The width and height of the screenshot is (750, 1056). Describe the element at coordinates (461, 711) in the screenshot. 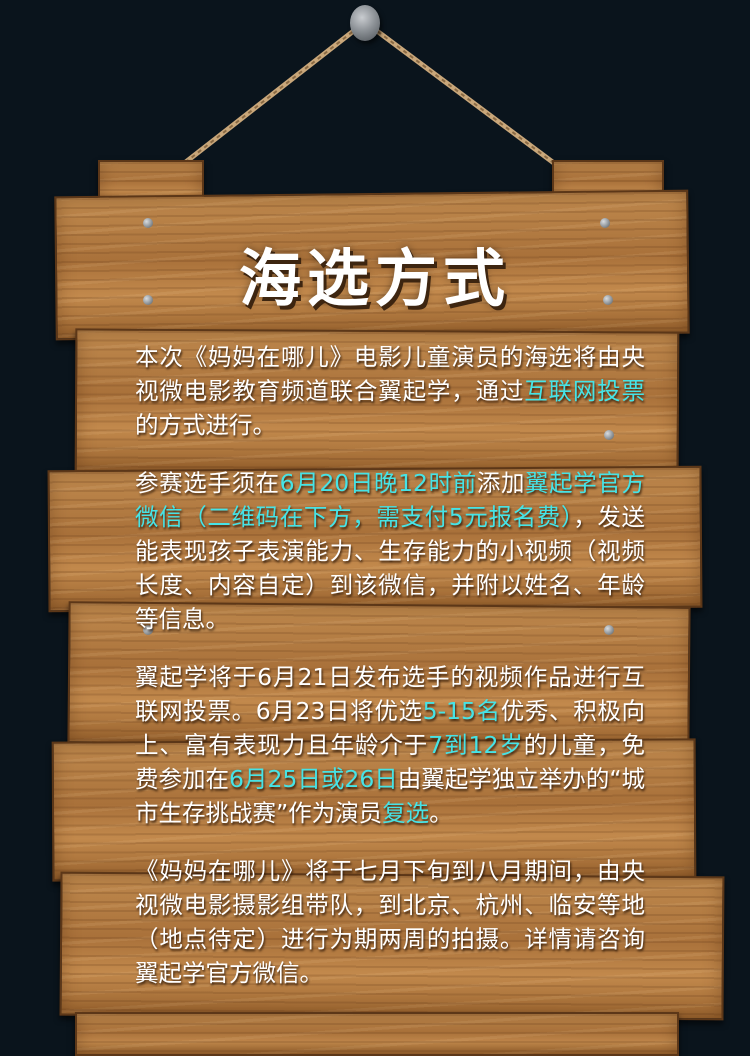

I see `highlight-text: 5-15名` at that location.